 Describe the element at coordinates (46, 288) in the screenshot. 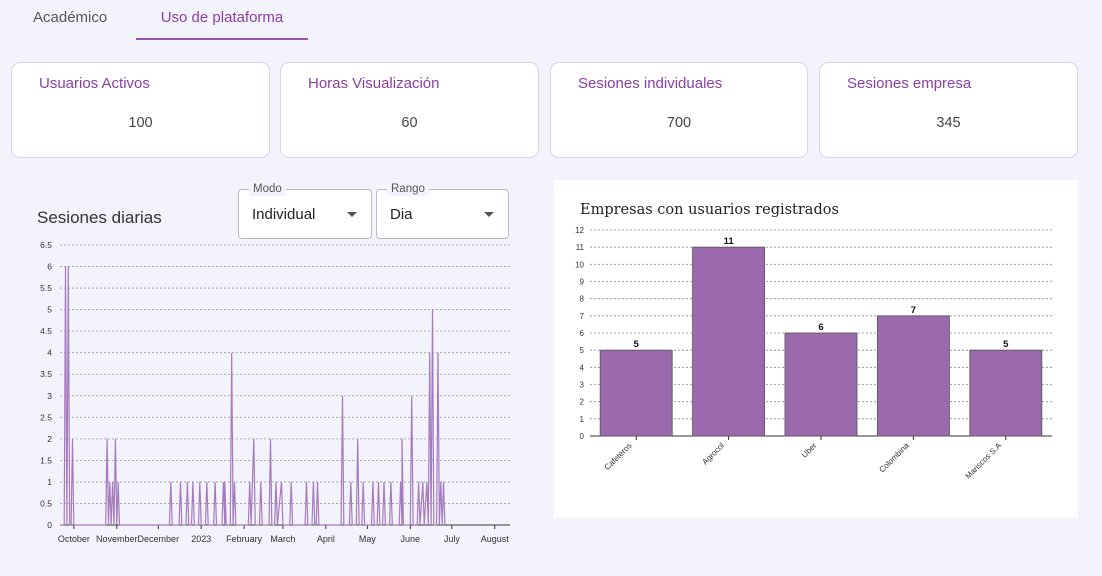

I see `y-tick-label: 5.5` at that location.